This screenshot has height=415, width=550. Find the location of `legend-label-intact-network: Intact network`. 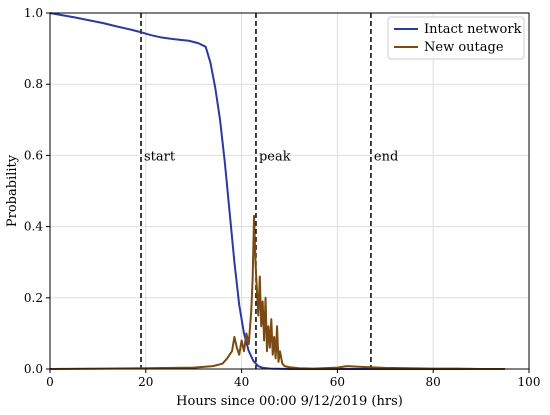

legend-label-intact-network: Intact network is located at coordinates (473, 29).